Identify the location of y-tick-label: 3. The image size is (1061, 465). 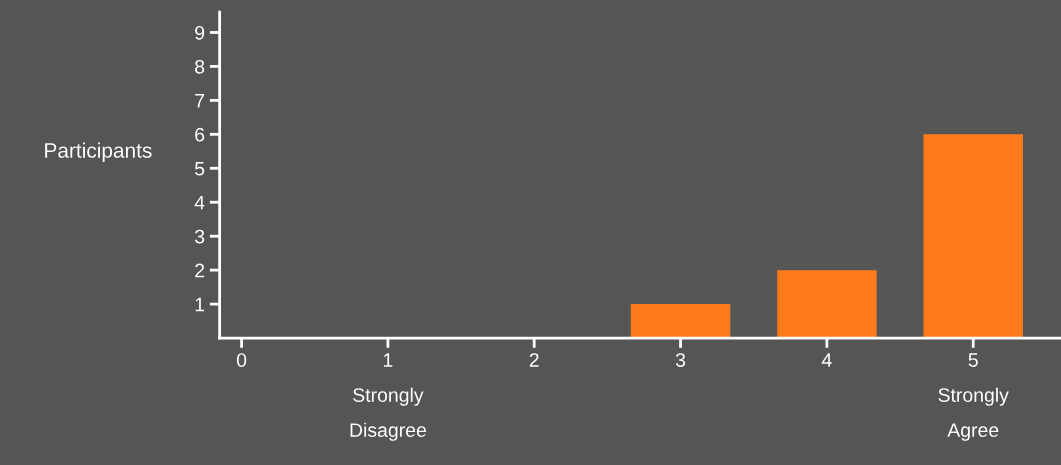
(199, 236).